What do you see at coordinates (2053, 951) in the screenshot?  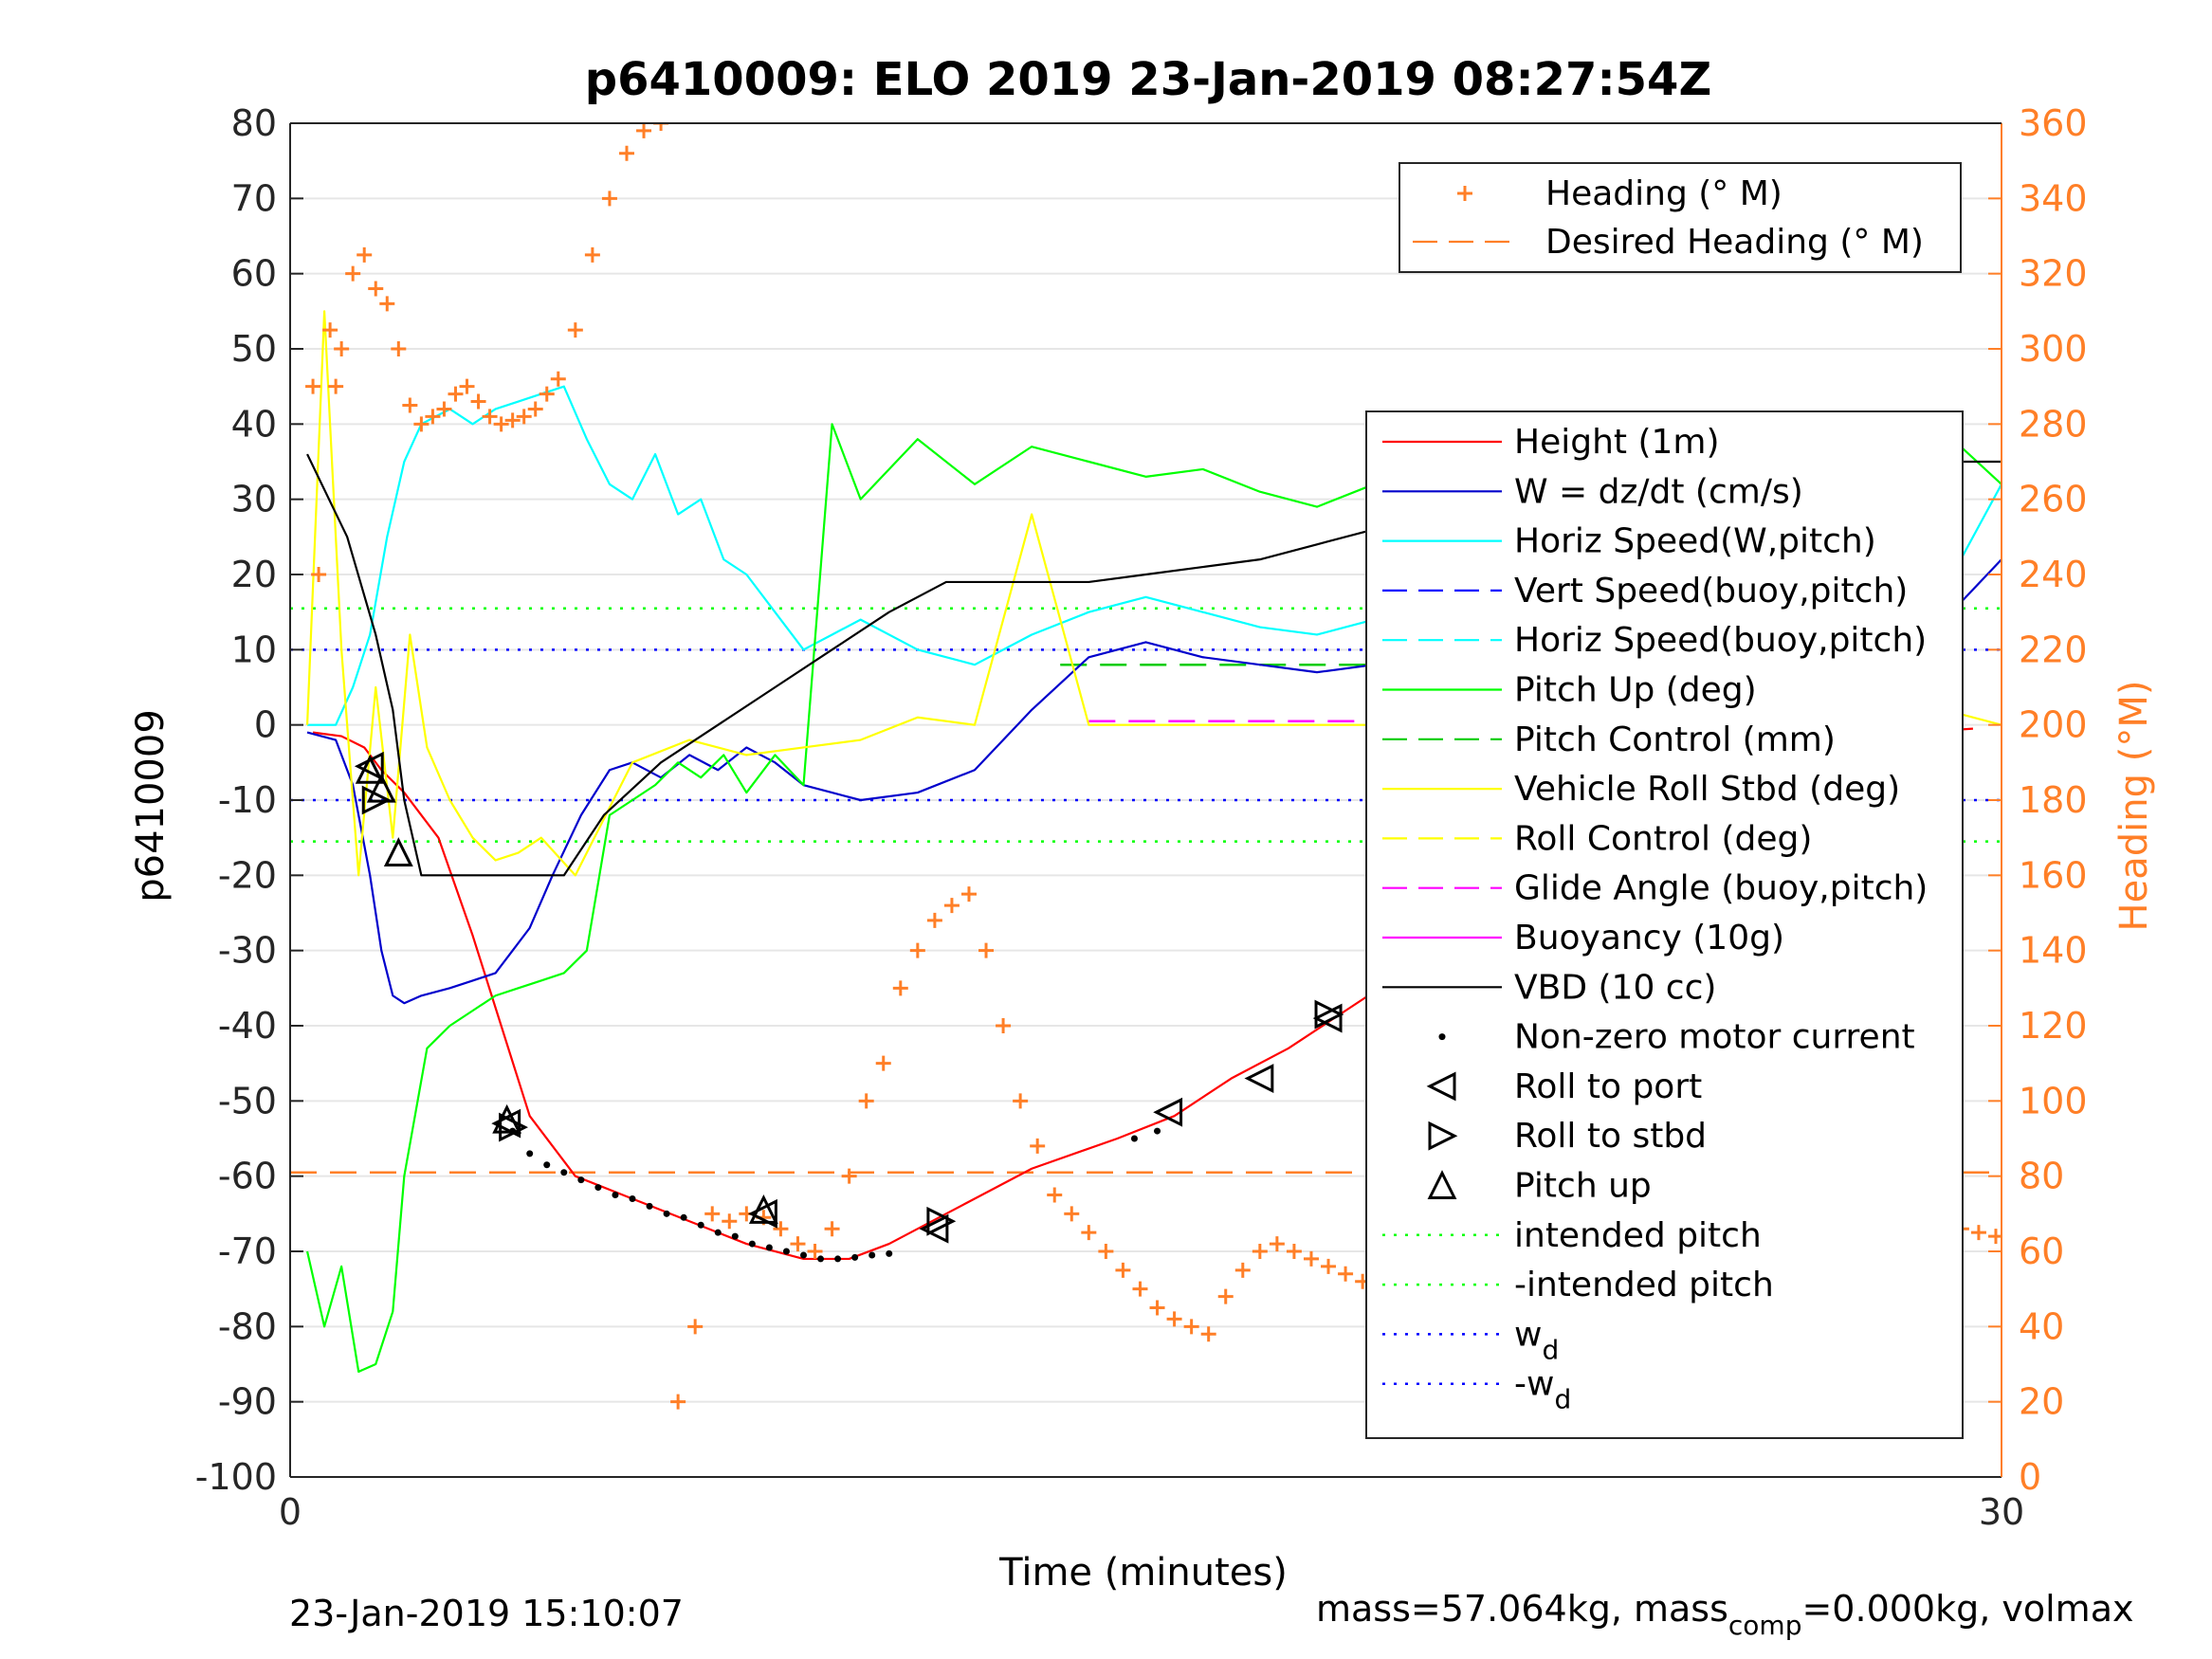 I see `y2-tick-label: 140` at bounding box center [2053, 951].